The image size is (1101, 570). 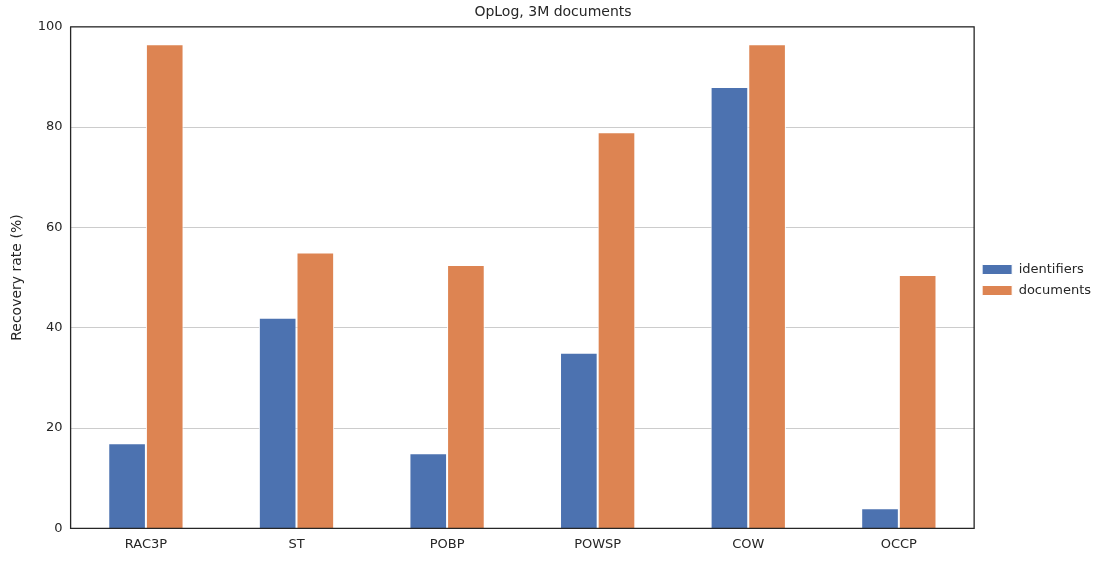 I want to click on y-tick-label: 0, so click(x=58, y=527).